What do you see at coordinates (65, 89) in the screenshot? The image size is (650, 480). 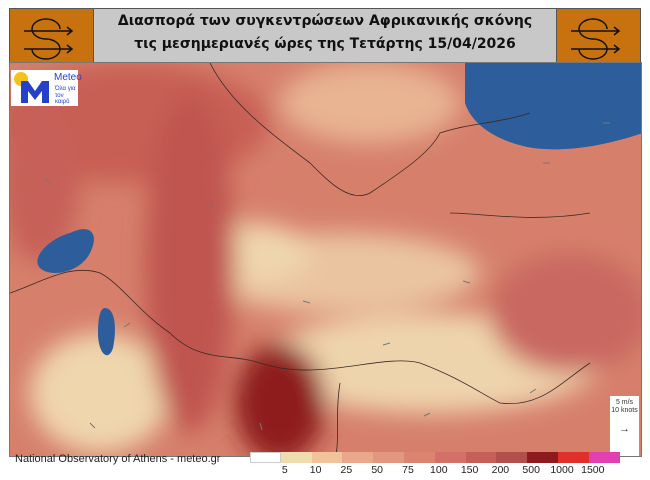 I see `logo-tagline: Όλα για` at bounding box center [65, 89].